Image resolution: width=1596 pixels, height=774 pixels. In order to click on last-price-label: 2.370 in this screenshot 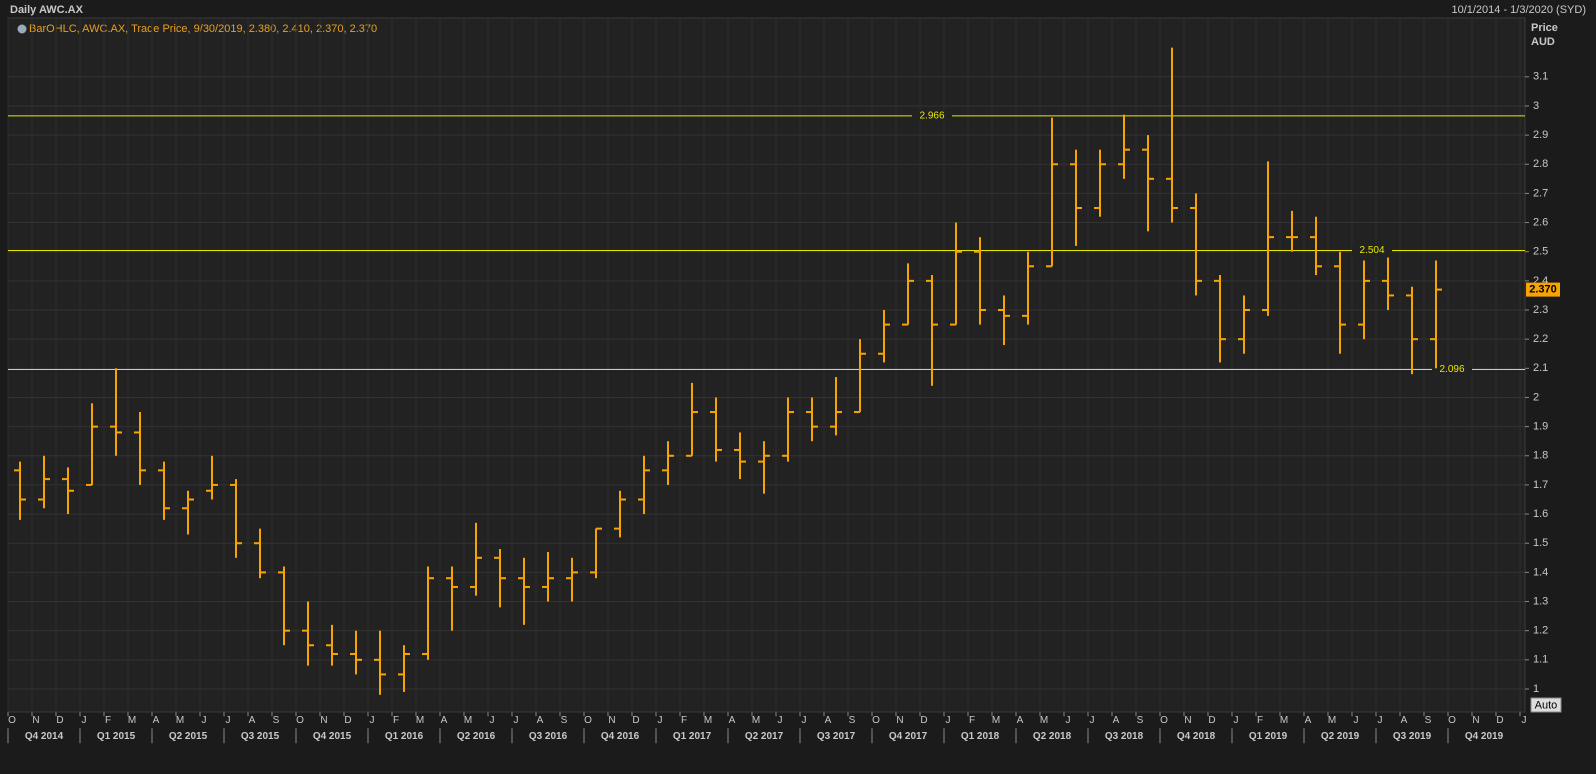, I will do `click(1543, 290)`.